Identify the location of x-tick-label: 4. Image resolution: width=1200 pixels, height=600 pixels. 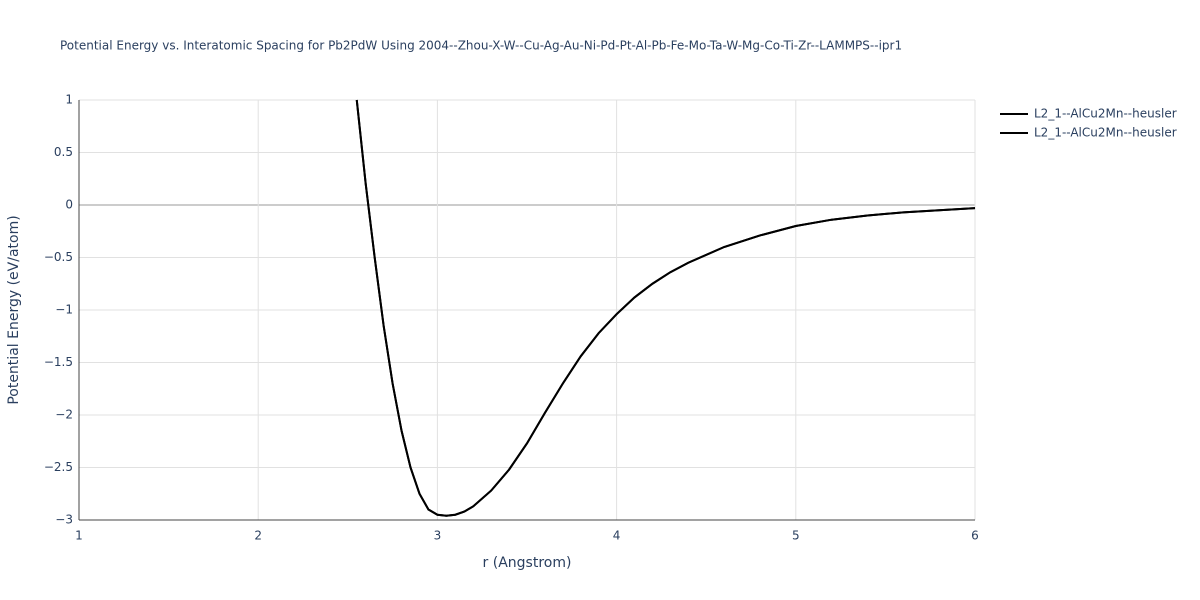
(617, 536).